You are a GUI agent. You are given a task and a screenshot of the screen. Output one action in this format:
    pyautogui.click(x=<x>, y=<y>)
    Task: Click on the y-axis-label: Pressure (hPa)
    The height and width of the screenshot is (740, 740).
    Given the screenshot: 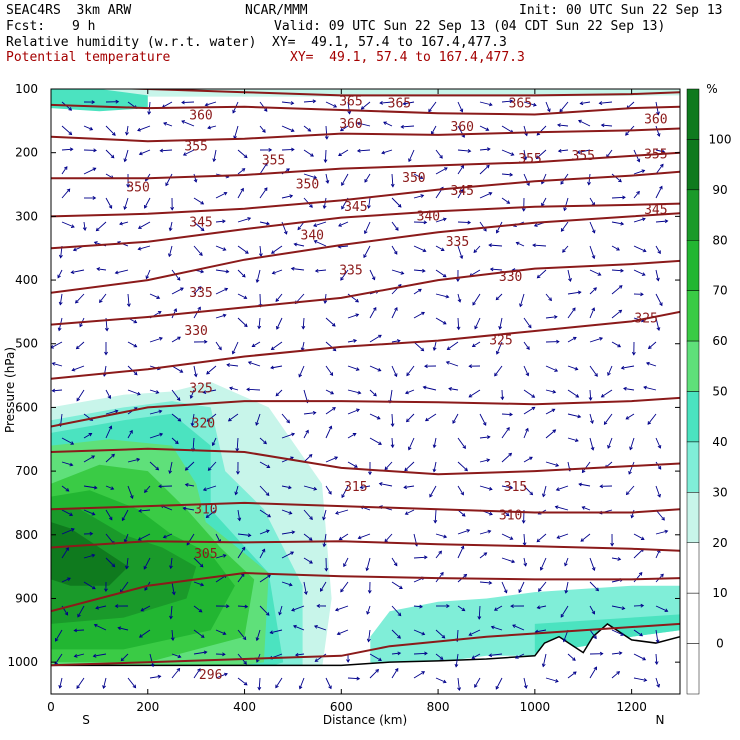 What is the action you would take?
    pyautogui.click(x=10, y=390)
    